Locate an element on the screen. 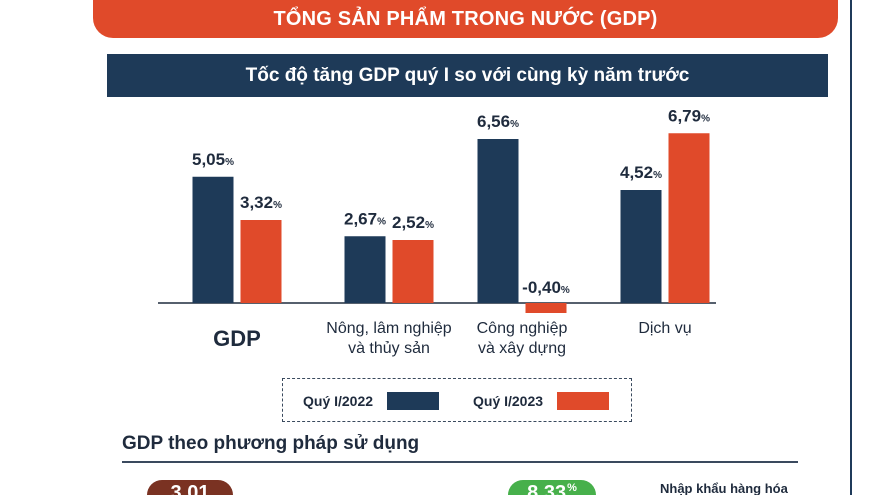 The height and width of the screenshot is (495, 880). bar-value-label-s1-c1: 2,52% is located at coordinates (413, 222).